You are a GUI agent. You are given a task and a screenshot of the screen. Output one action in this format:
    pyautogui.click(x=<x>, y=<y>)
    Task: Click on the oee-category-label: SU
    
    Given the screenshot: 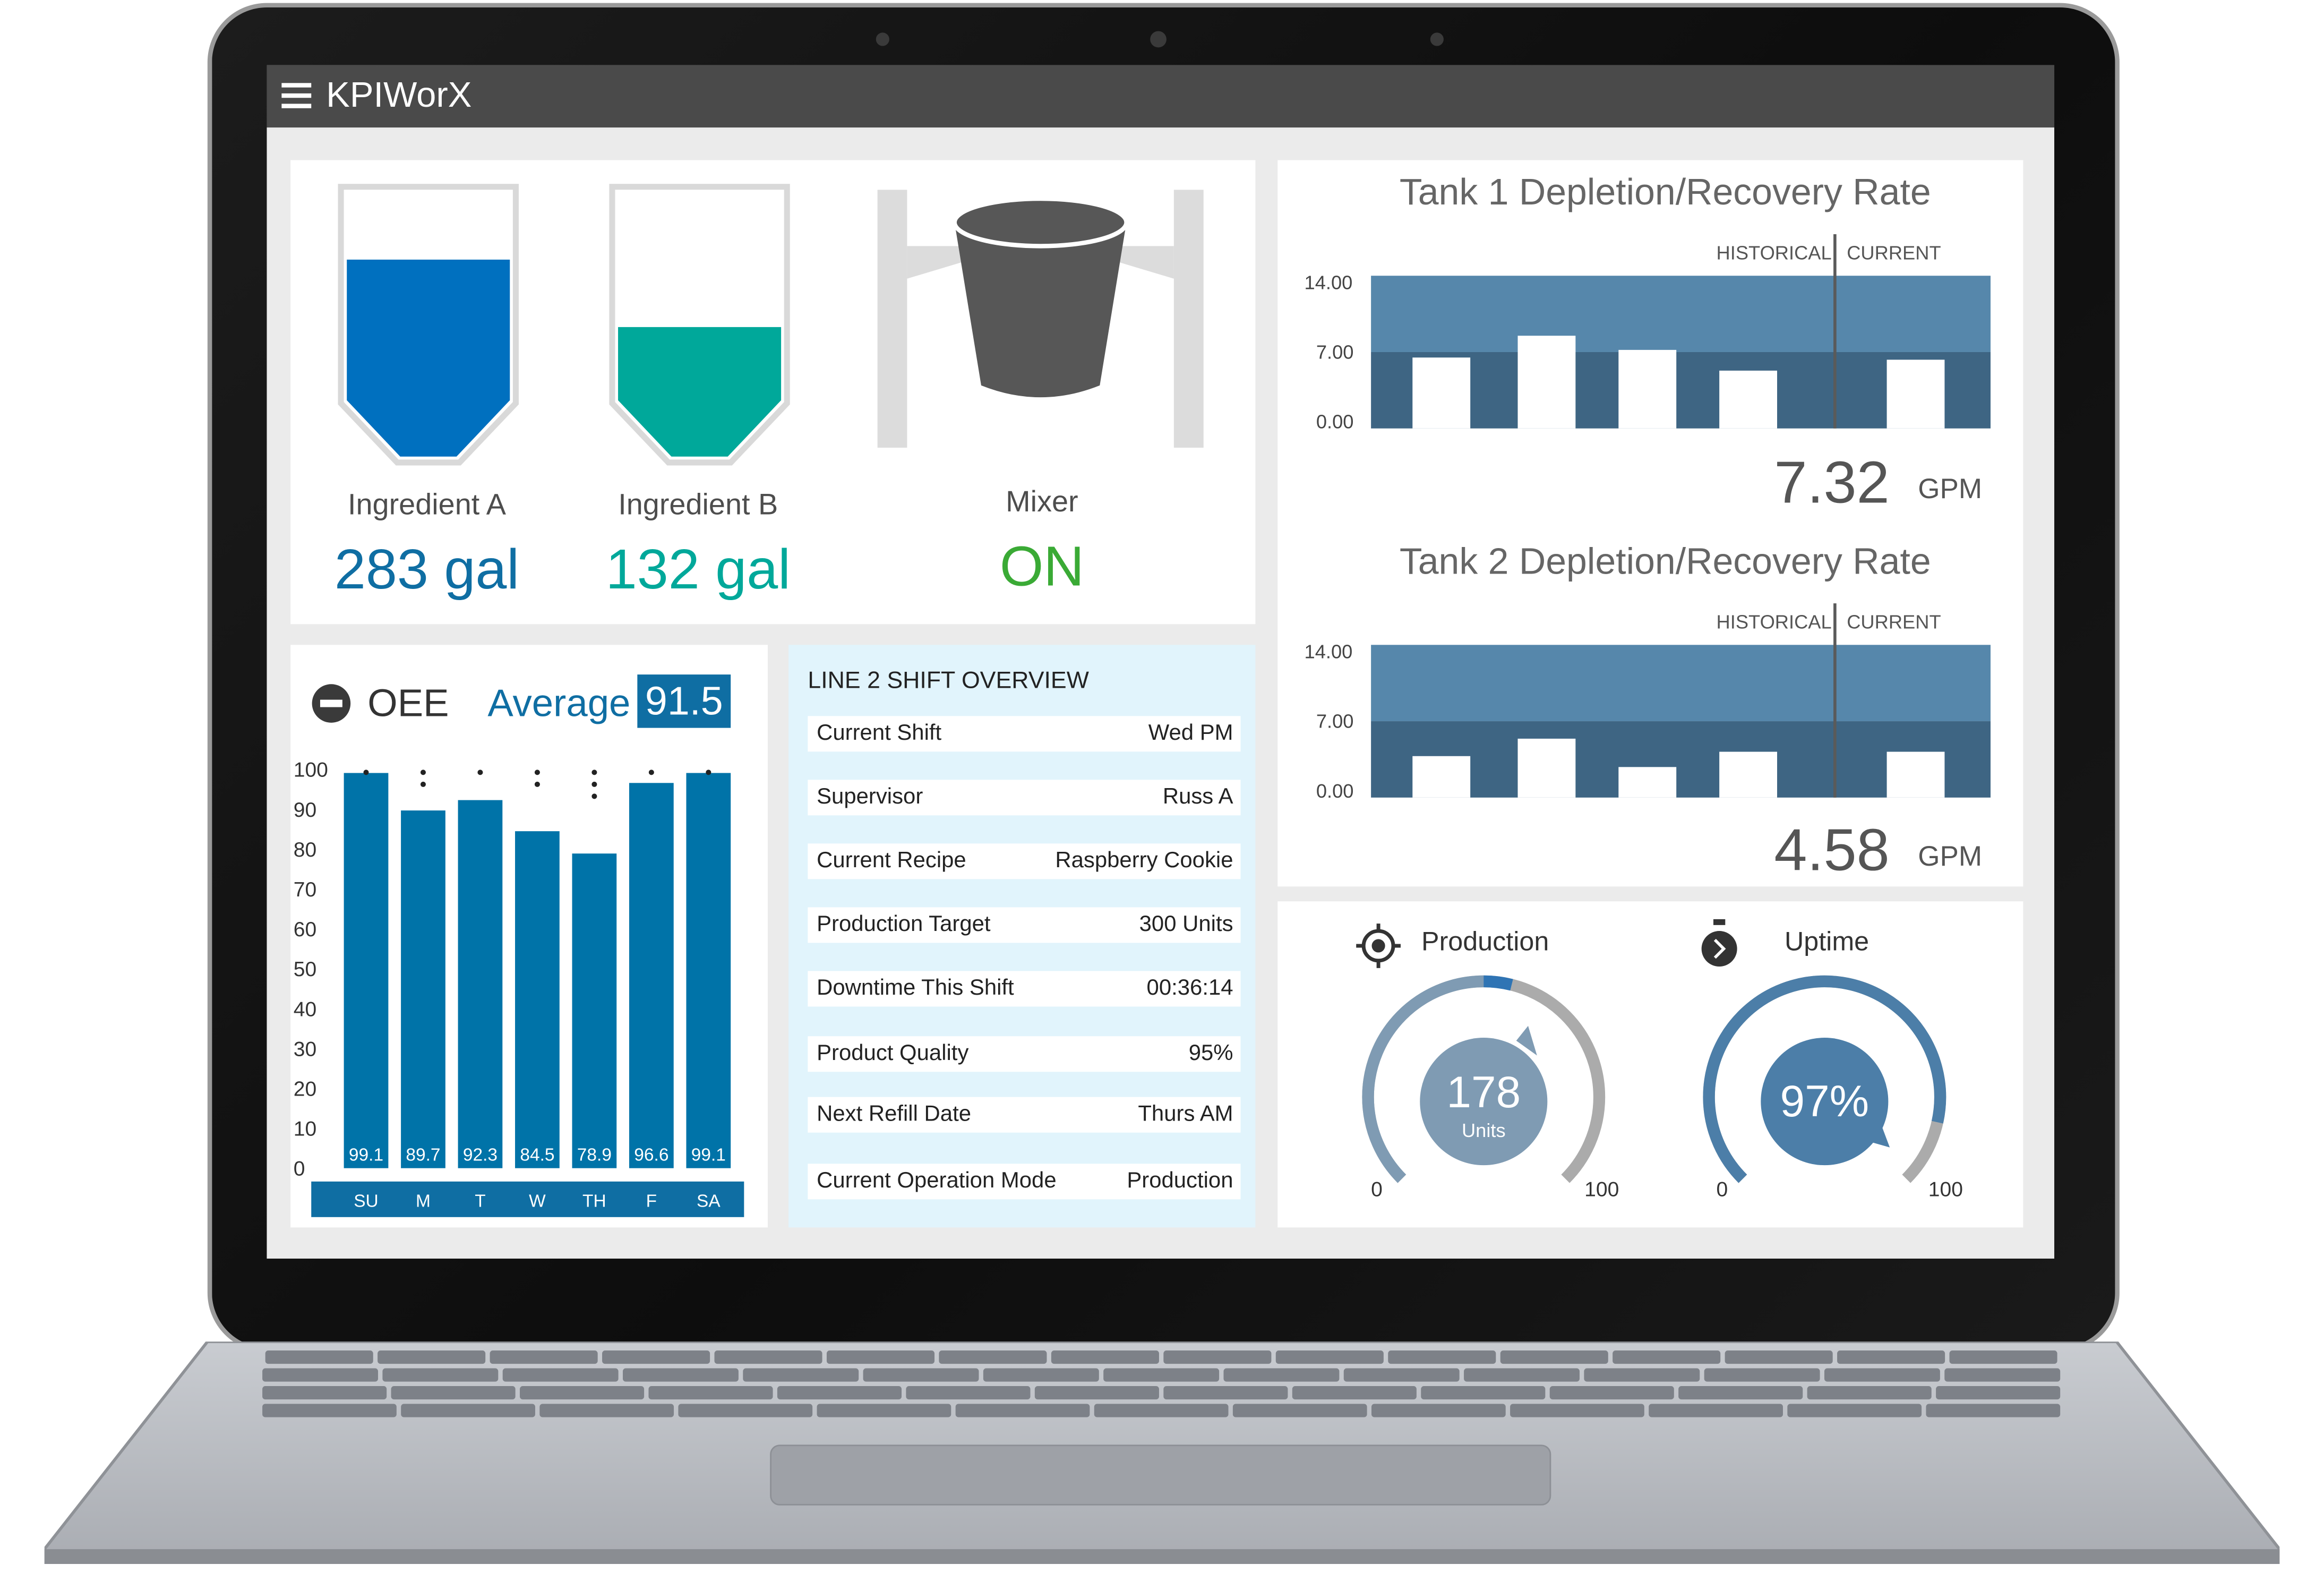 What is the action you would take?
    pyautogui.click(x=366, y=1201)
    